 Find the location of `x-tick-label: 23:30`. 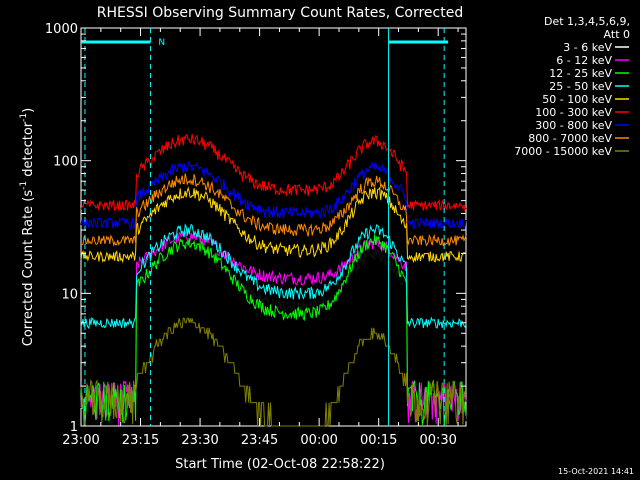

x-tick-label: 23:30 is located at coordinates (199, 440).